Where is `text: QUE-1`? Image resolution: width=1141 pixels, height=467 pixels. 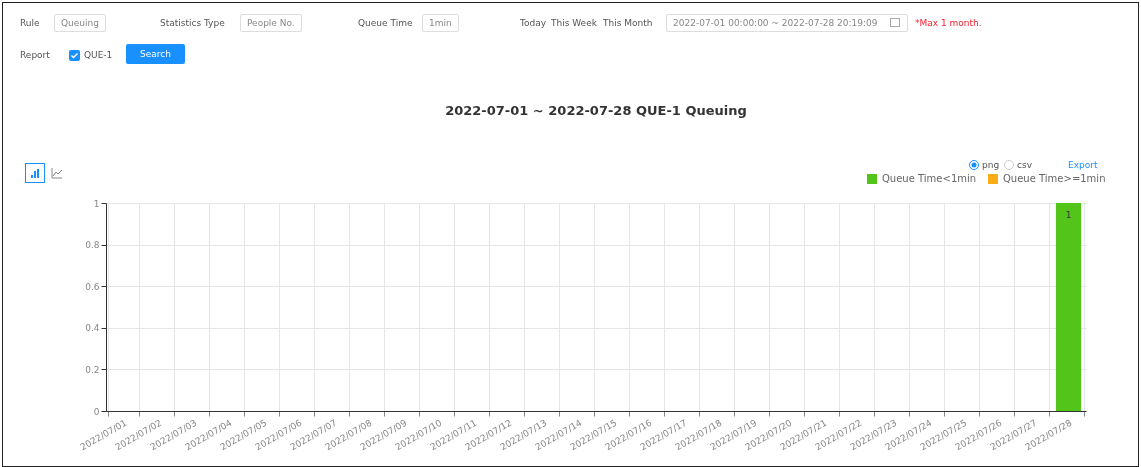 text: QUE-1 is located at coordinates (98, 55).